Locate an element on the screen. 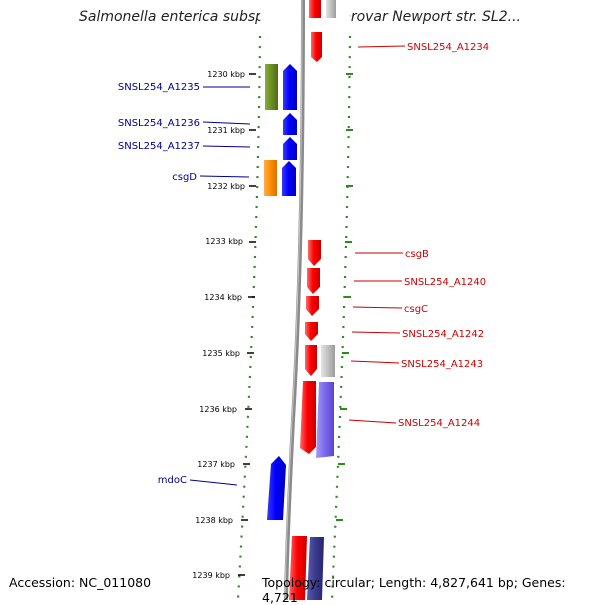  gene-label-snsl254-a1243: SNSL254_A1243 is located at coordinates (442, 364).